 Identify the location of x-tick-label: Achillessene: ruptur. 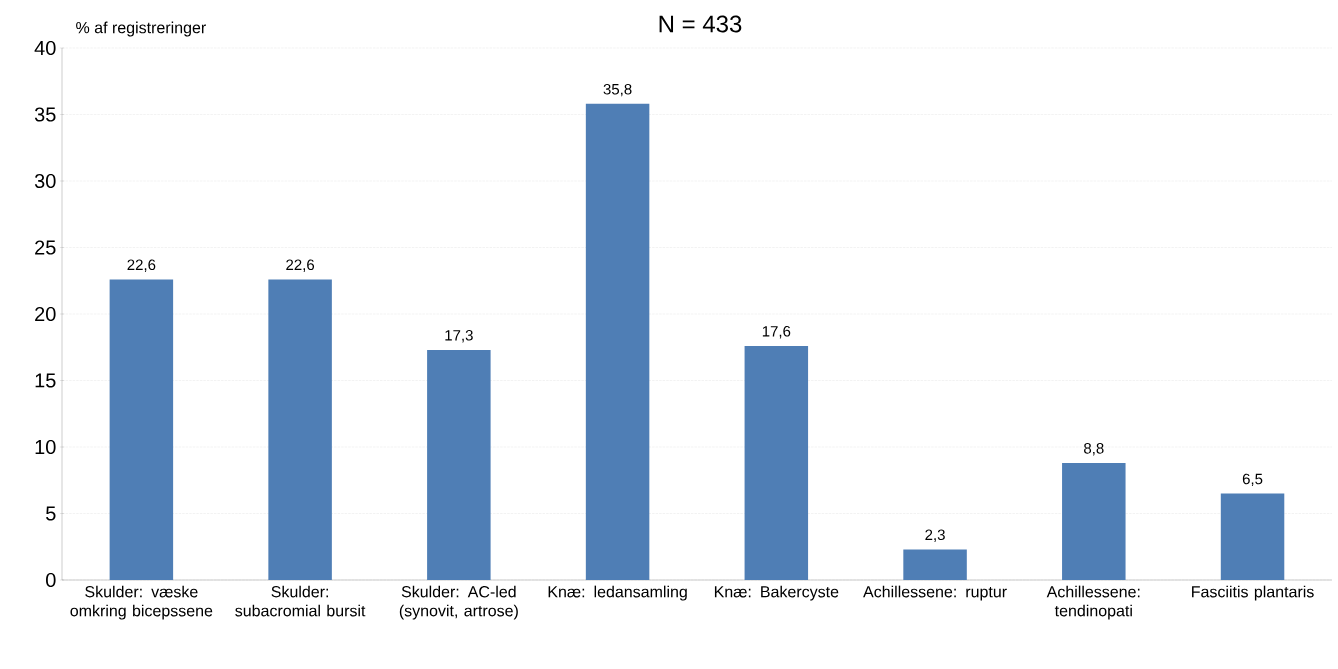
(935, 593).